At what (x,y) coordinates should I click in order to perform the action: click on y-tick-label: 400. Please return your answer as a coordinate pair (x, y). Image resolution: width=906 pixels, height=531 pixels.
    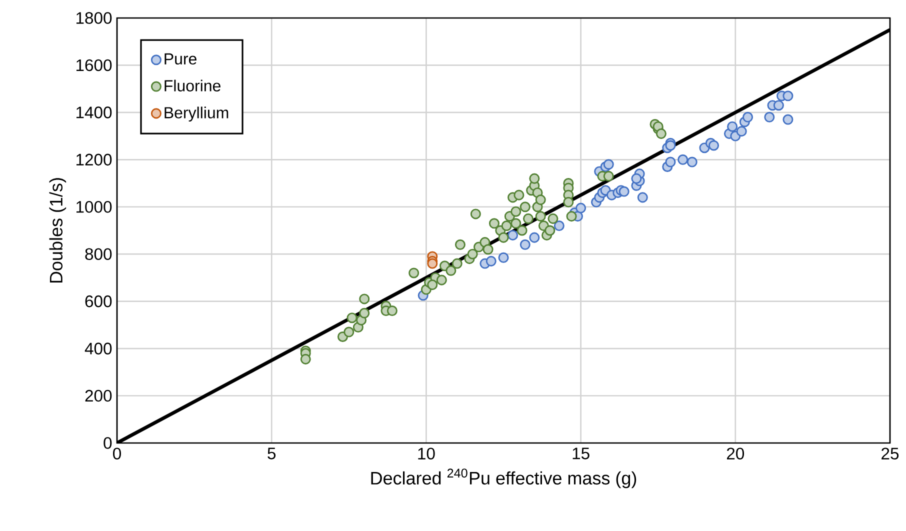
    Looking at the image, I should click on (98, 348).